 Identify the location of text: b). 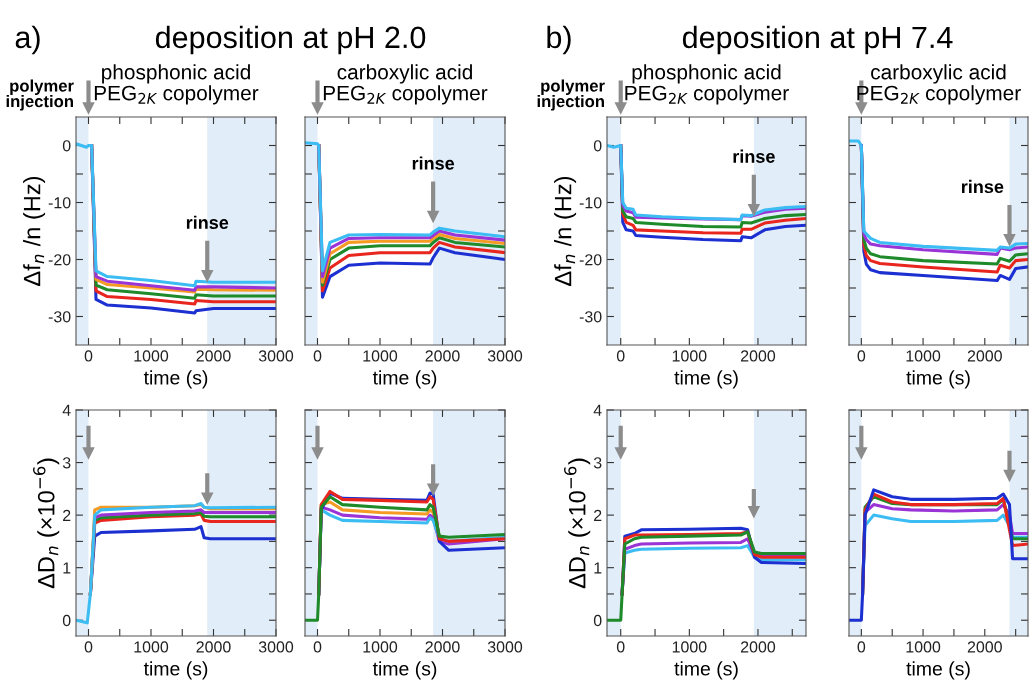
(559, 40).